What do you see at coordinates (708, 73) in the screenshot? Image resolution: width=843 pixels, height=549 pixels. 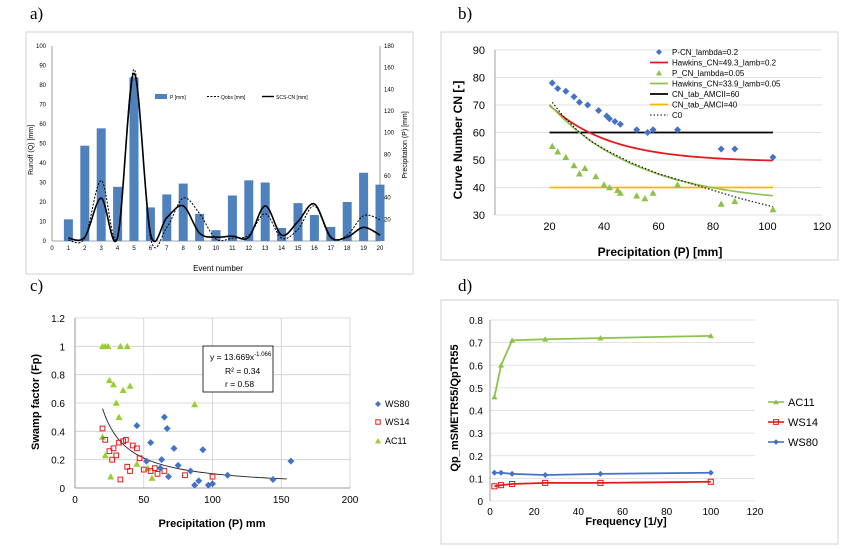 I see `b-legend-label: P_CN_lambda=0.05` at bounding box center [708, 73].